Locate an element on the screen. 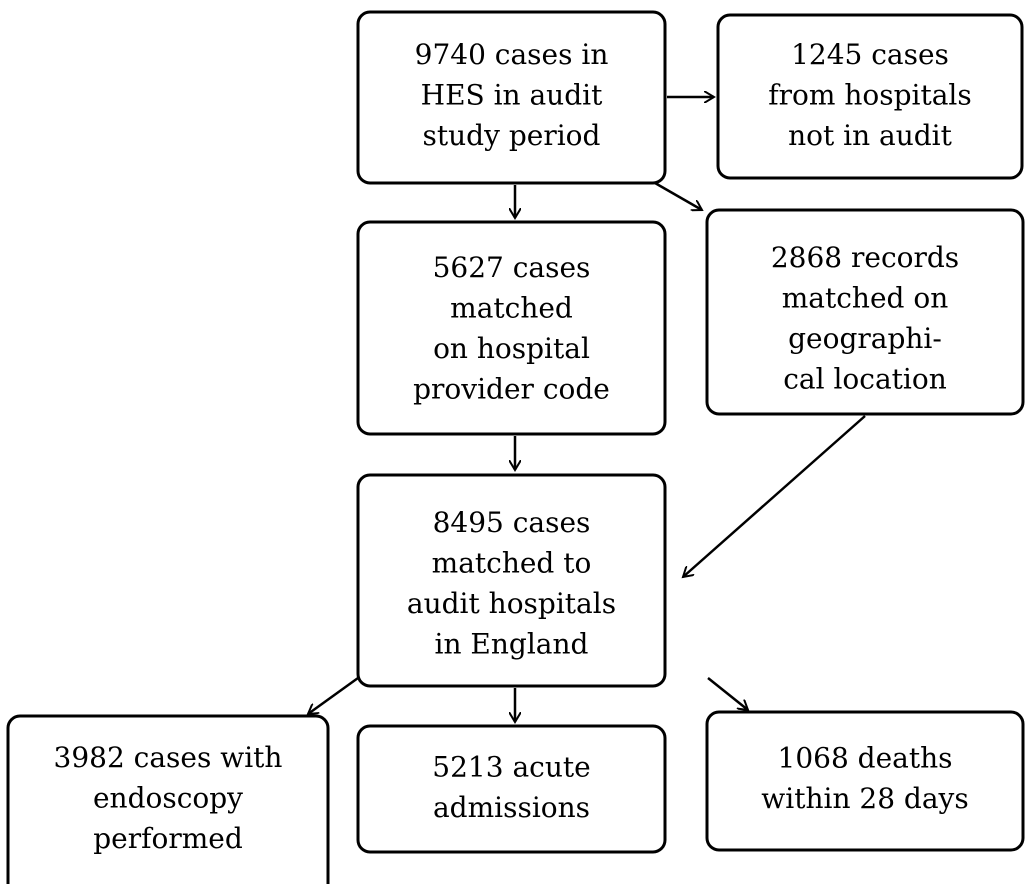 The height and width of the screenshot is (884, 1030). node-label: admissions is located at coordinates (511, 807).